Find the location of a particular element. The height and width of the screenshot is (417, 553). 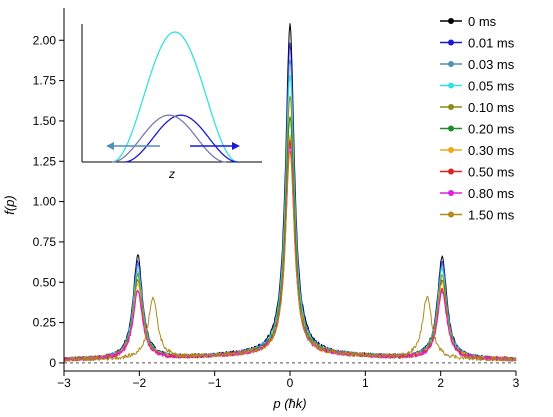

legend-label: 0.05 ms is located at coordinates (491, 86).